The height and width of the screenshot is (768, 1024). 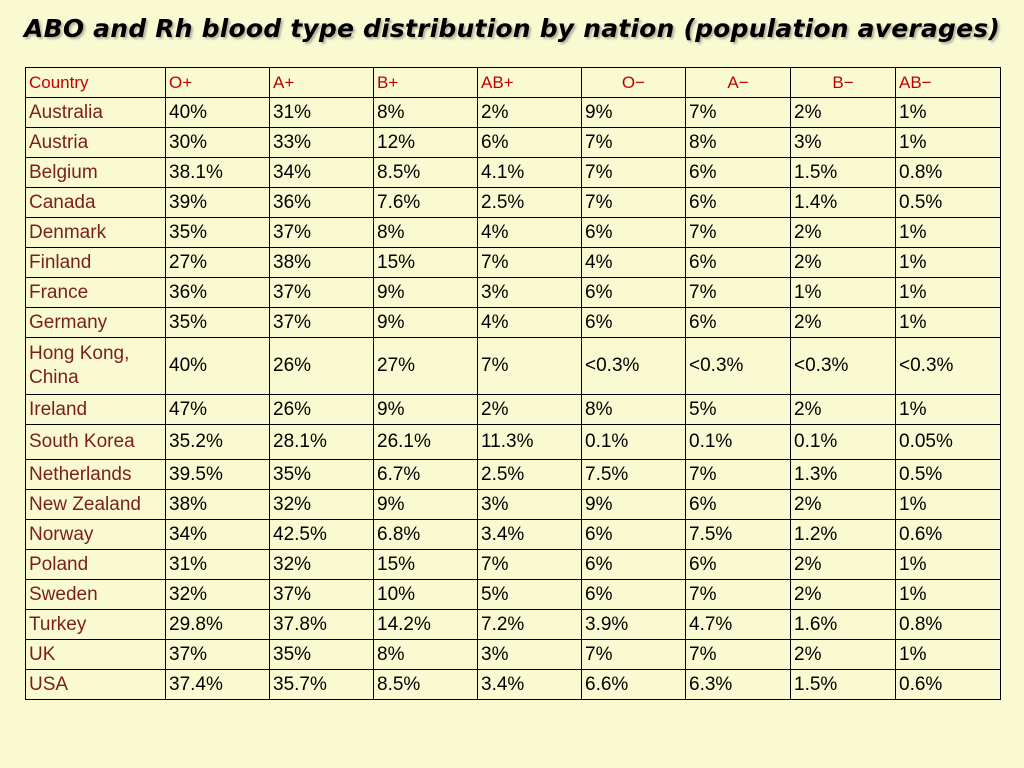 I want to click on value-cell: 1.3%, so click(x=843, y=474).